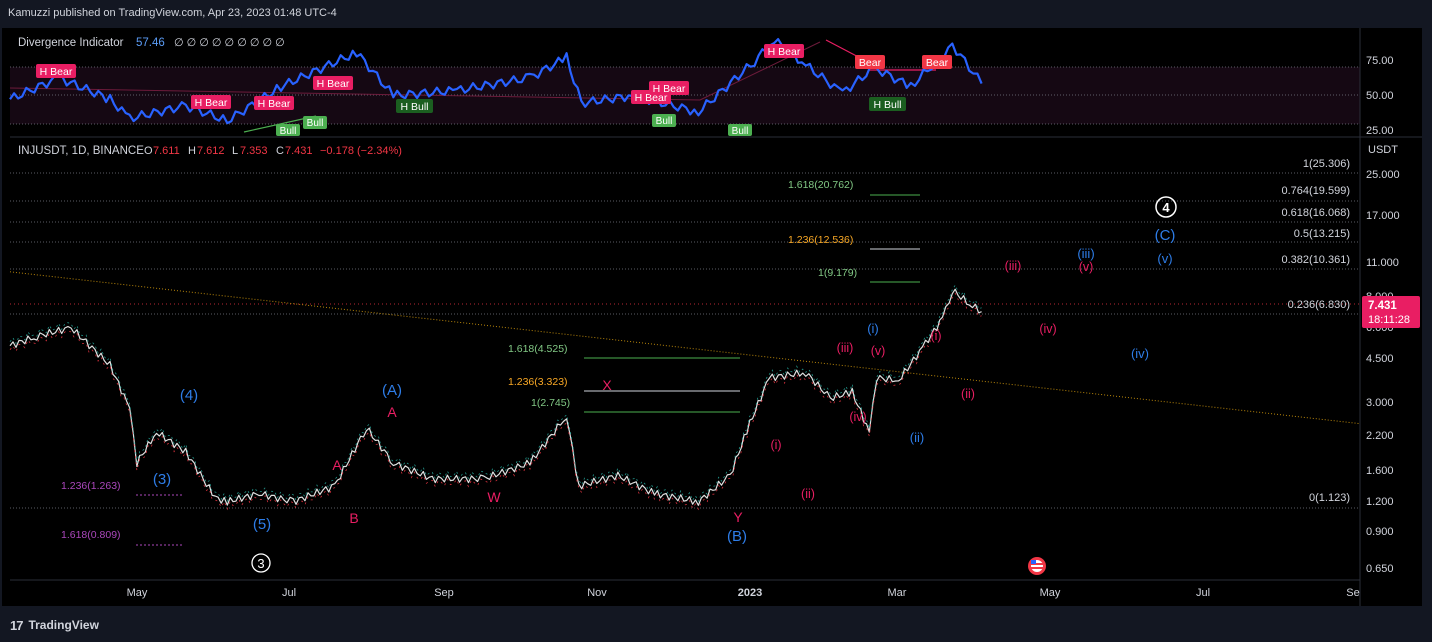  Describe the element at coordinates (337, 465) in the screenshot. I see `wave-label: A` at that location.